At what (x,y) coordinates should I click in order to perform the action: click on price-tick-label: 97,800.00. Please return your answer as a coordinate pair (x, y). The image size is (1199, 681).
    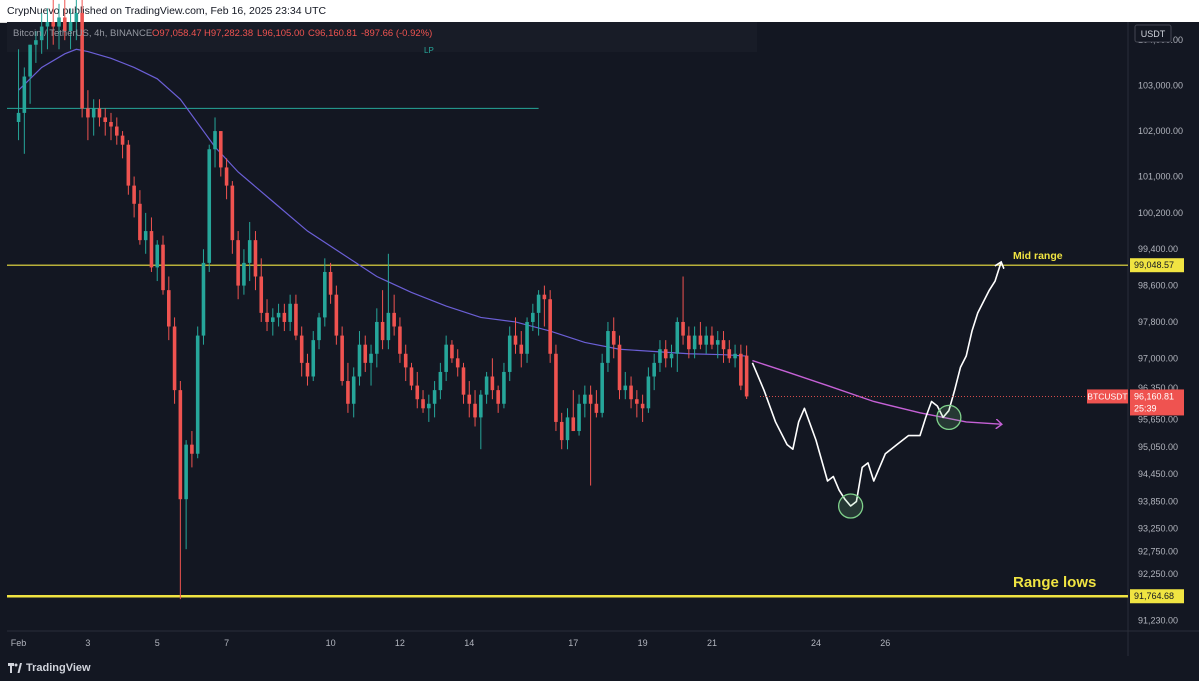
    Looking at the image, I should click on (1158, 322).